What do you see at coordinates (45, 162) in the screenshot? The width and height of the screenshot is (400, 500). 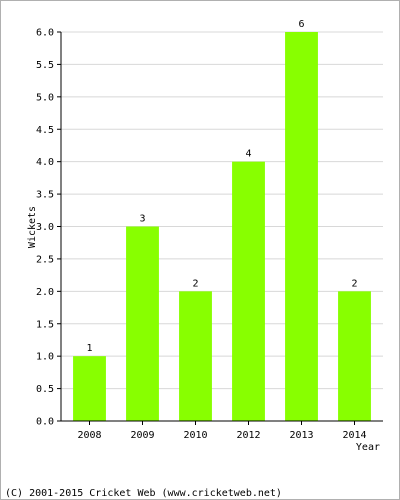 I see `y-tick-label: 4.0` at bounding box center [45, 162].